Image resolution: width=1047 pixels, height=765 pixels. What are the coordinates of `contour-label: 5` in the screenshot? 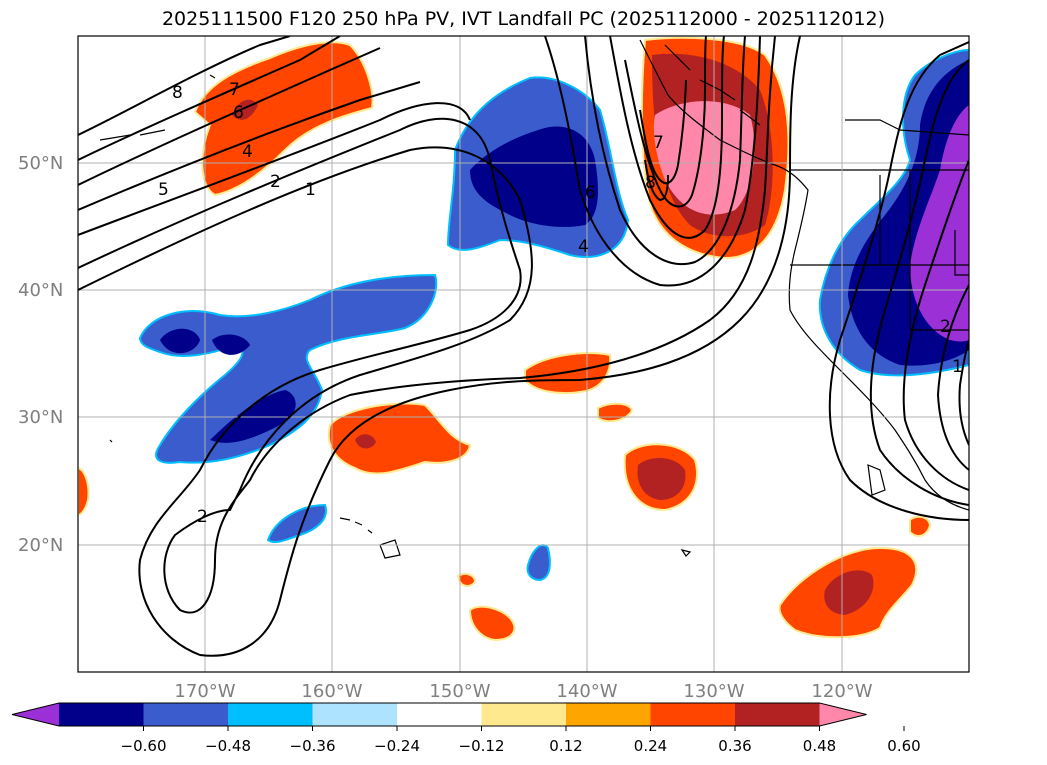 It's located at (163, 190).